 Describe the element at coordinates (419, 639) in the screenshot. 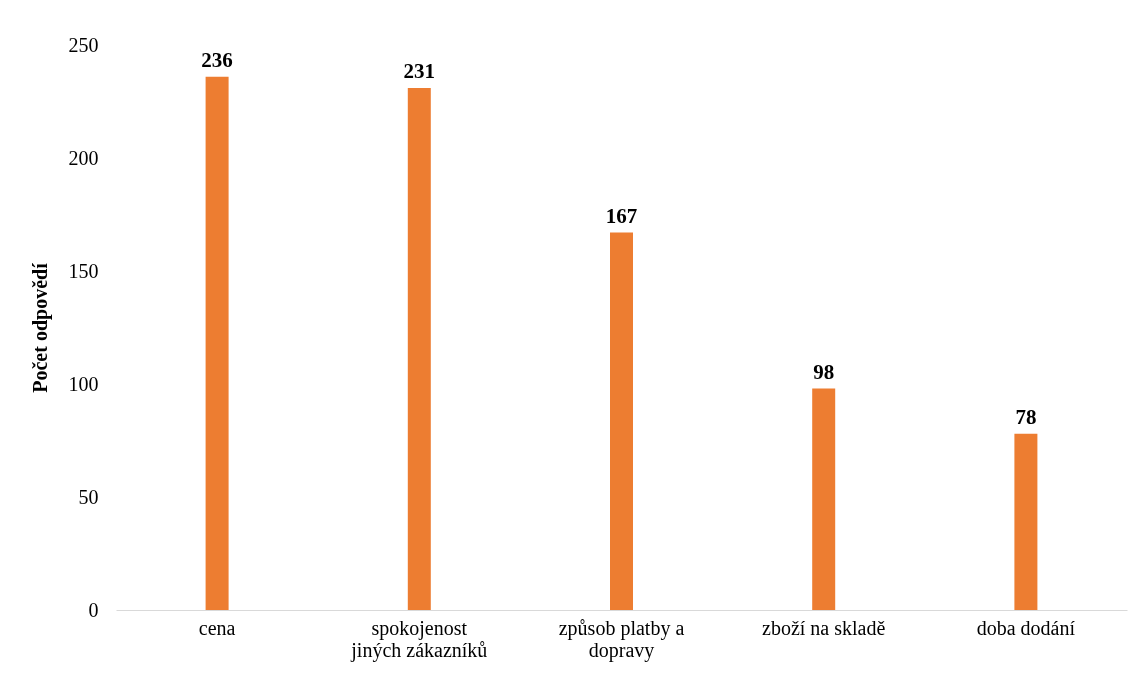

I see `x-tick-label: spokojenost jiných zákazníků` at that location.